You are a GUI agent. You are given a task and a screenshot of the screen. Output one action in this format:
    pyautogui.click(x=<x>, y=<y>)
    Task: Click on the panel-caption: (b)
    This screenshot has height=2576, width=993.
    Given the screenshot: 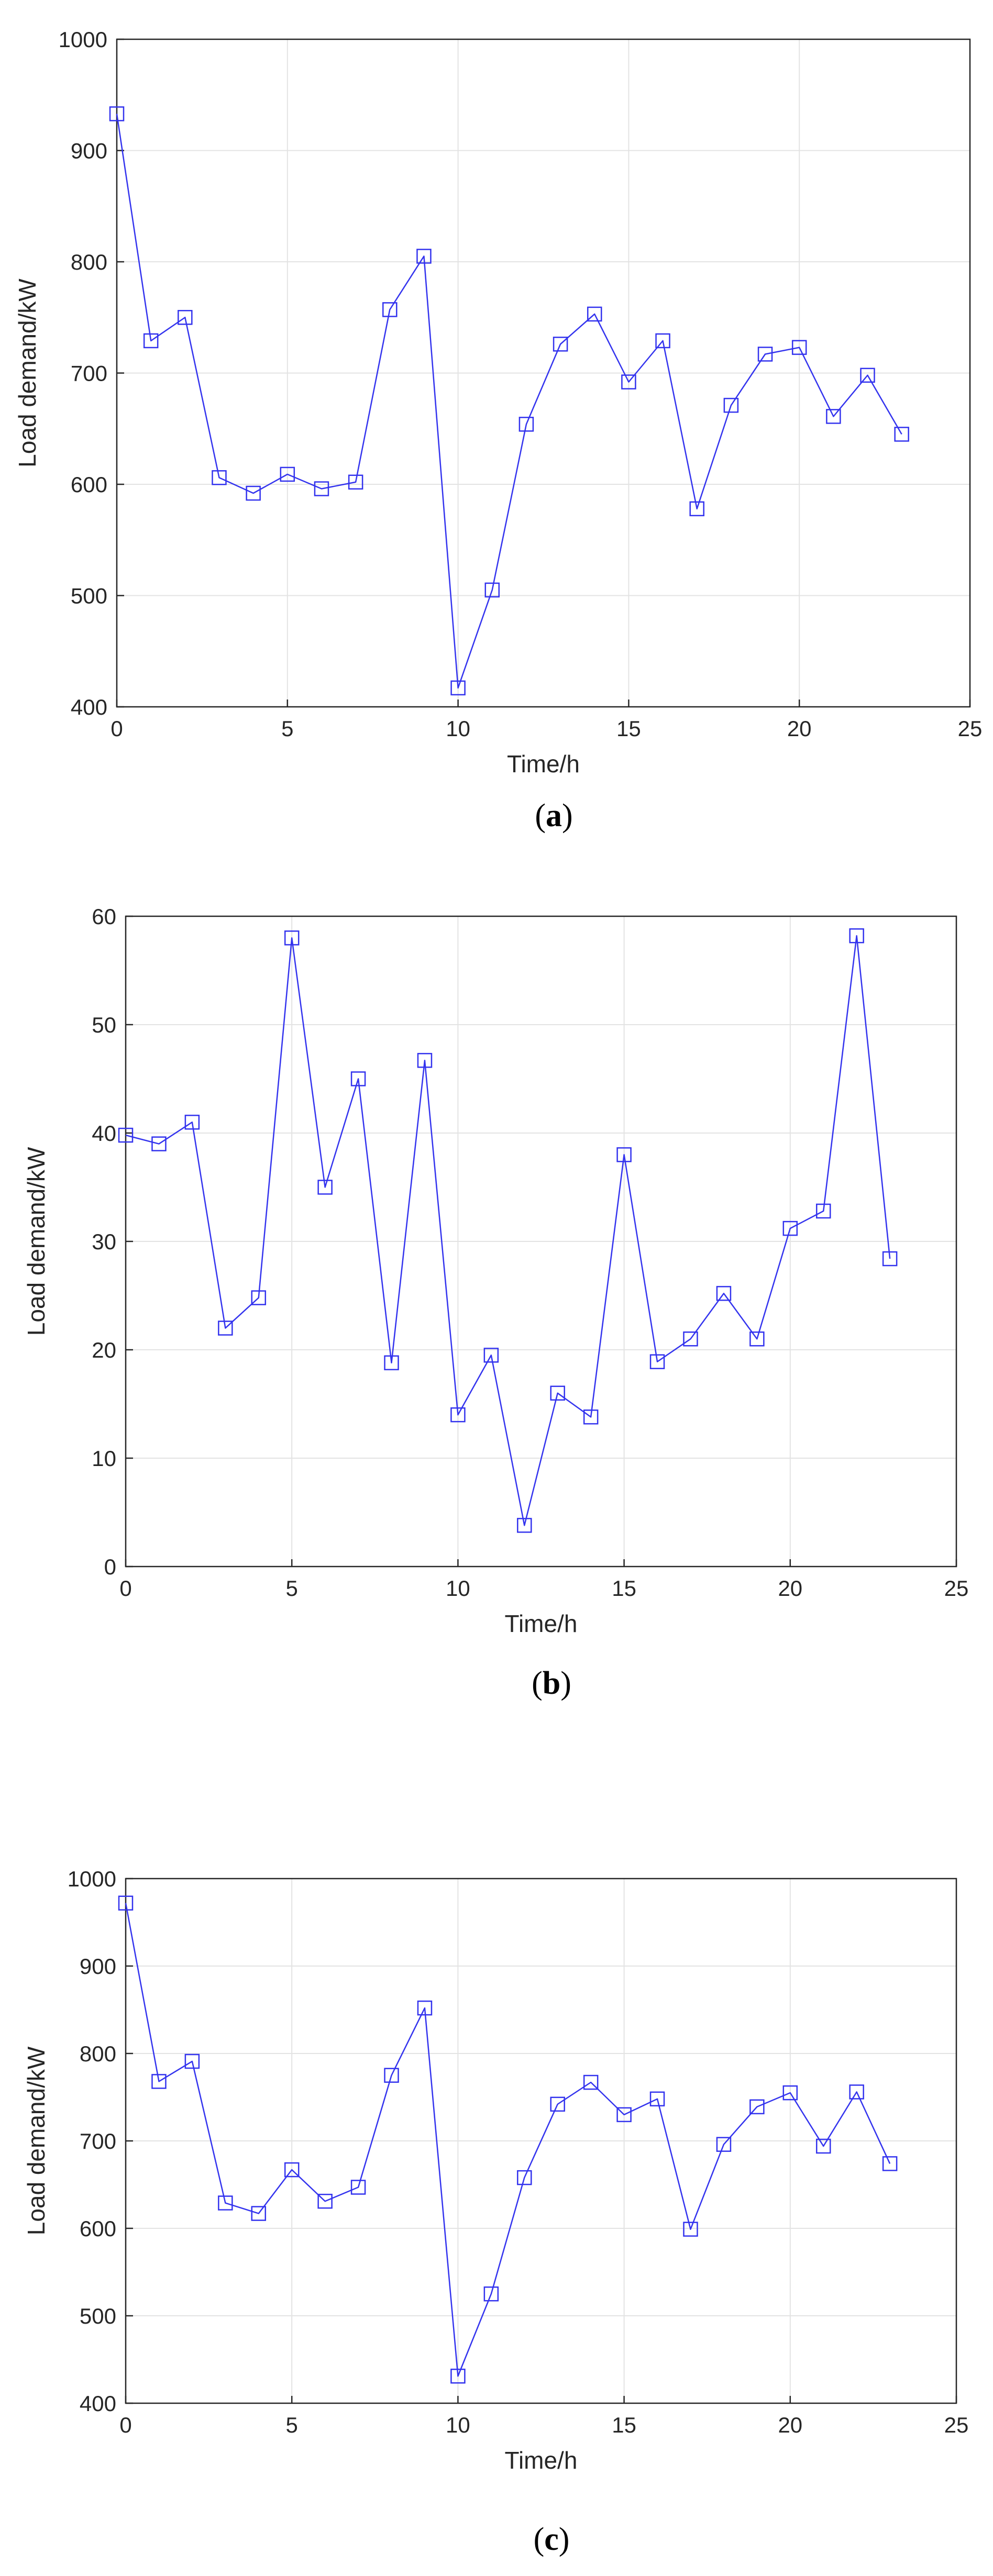 What is the action you would take?
    pyautogui.click(x=551, y=1683)
    